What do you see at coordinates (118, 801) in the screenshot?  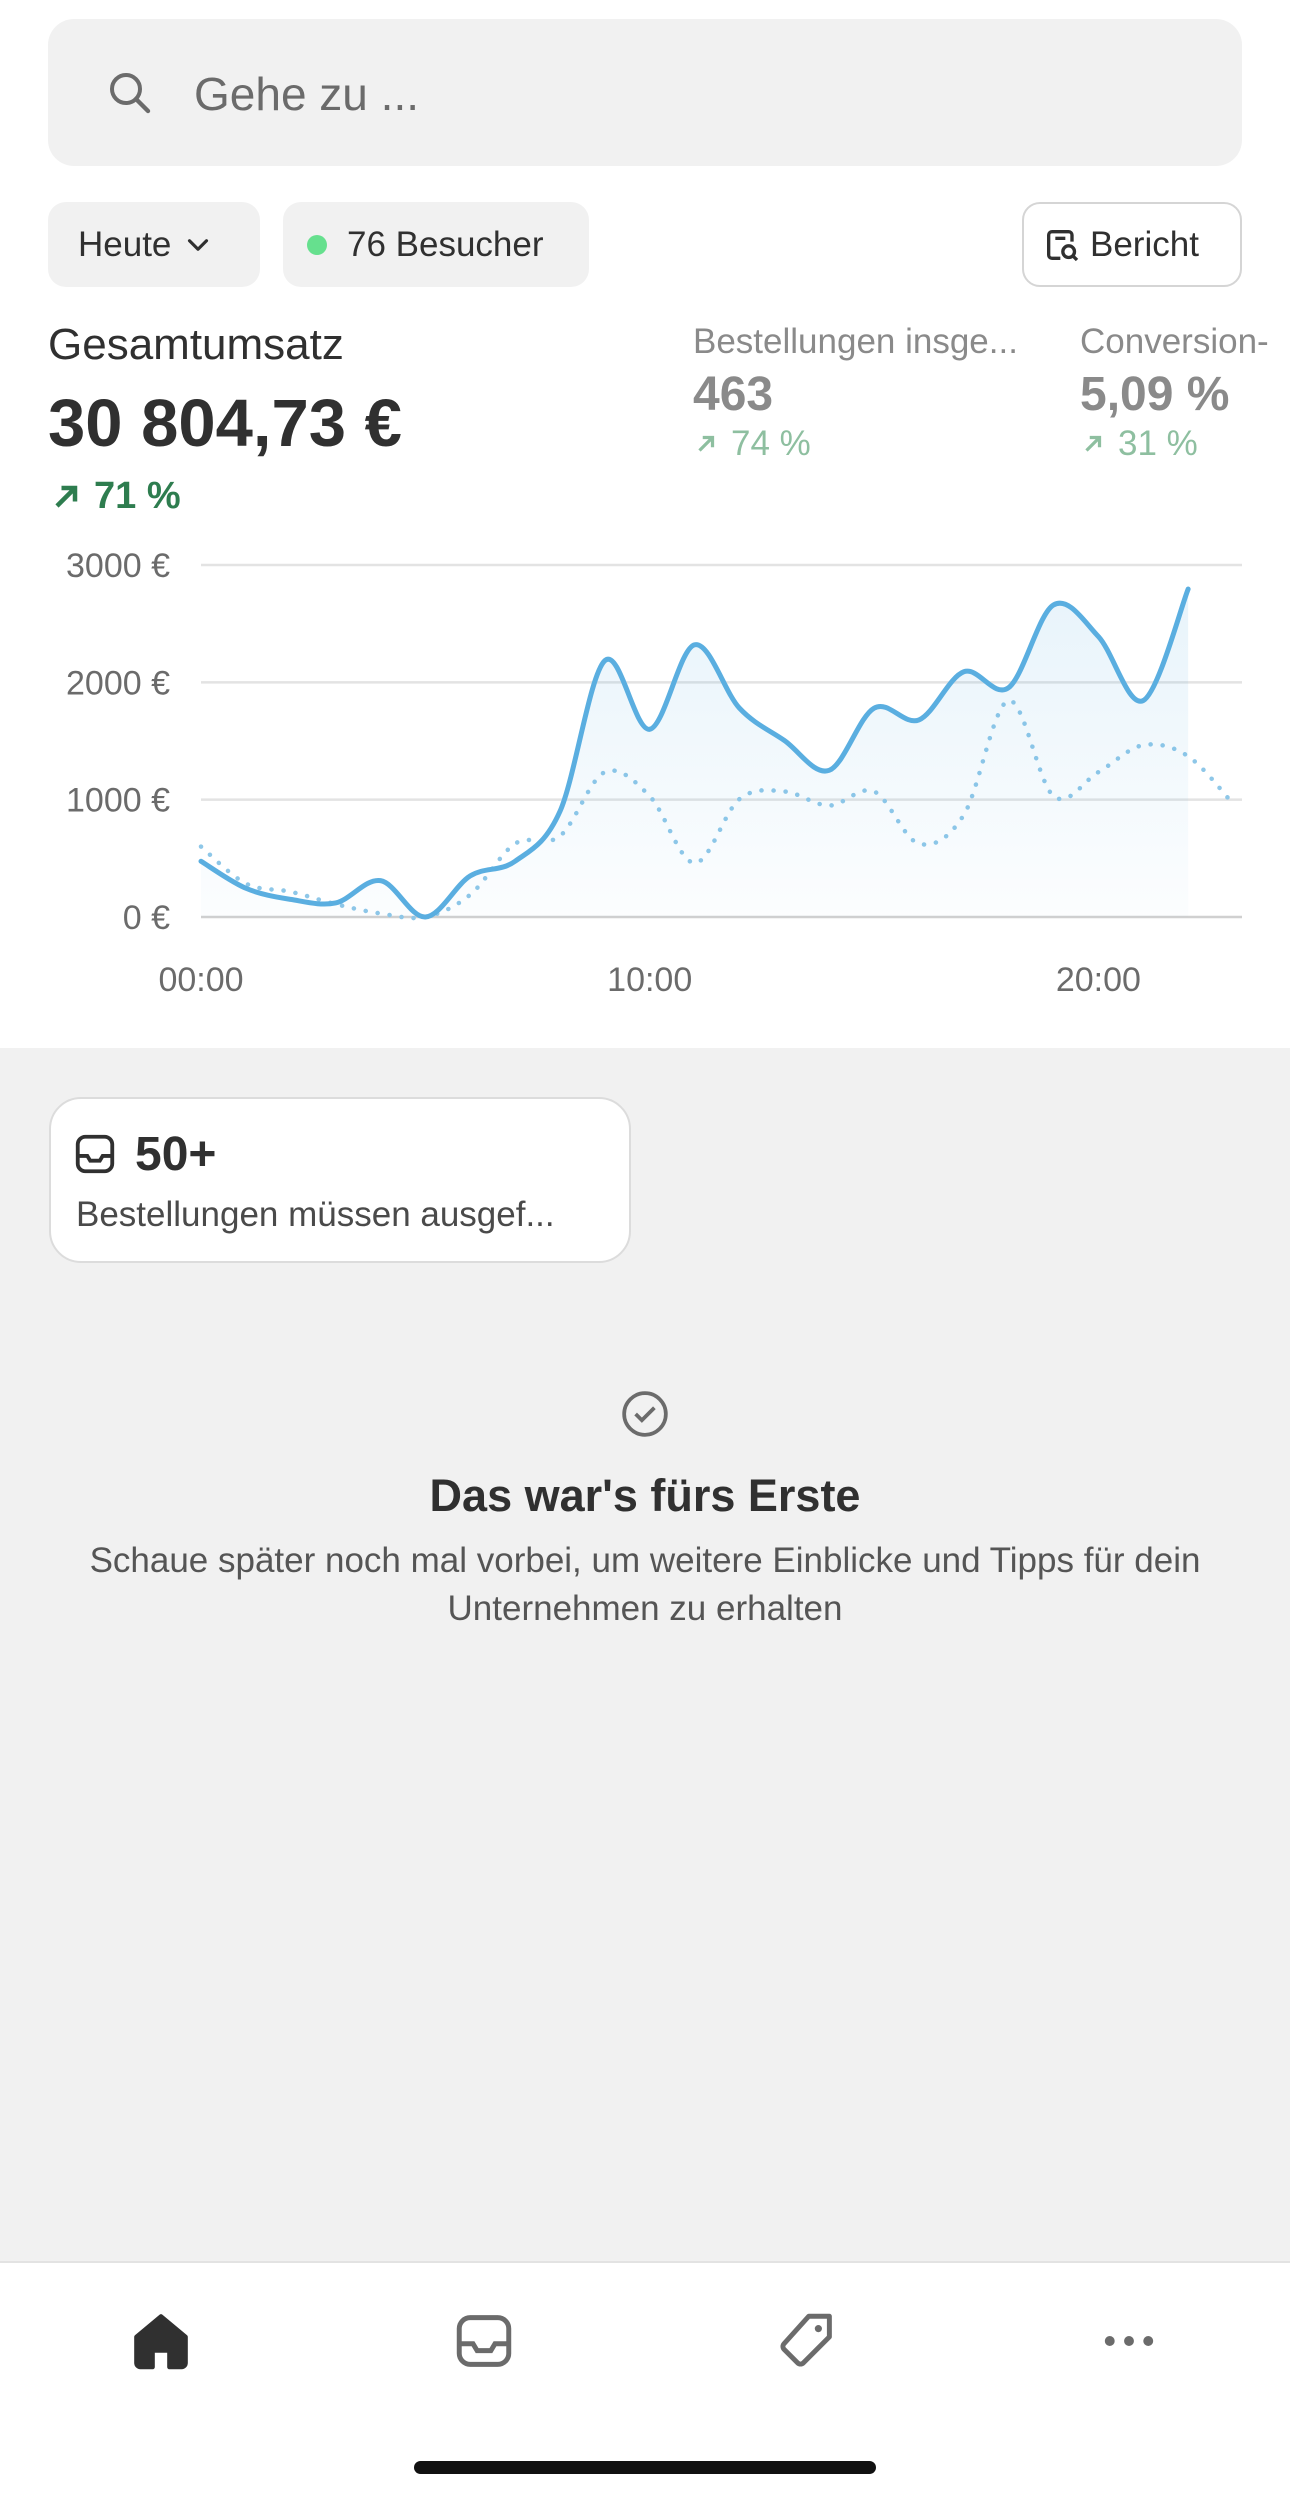 I see `y-tick-label: 1000 €` at bounding box center [118, 801].